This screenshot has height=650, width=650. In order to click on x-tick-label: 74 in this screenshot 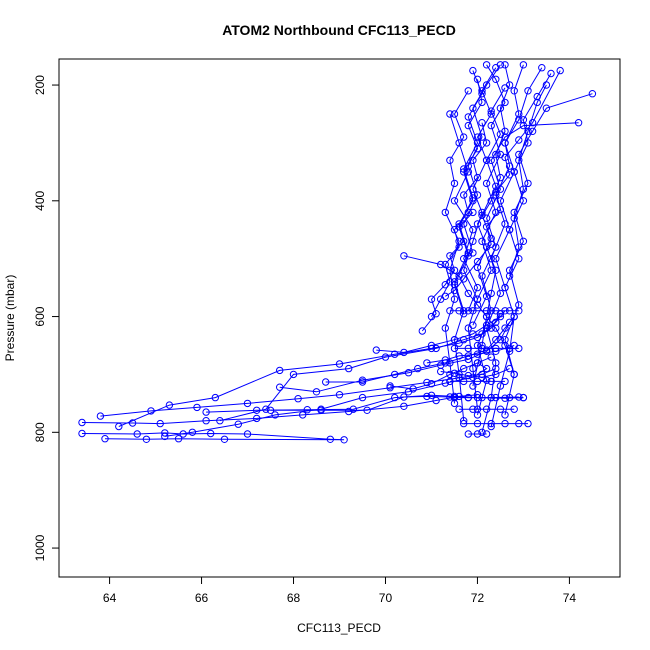, I will do `click(570, 598)`.